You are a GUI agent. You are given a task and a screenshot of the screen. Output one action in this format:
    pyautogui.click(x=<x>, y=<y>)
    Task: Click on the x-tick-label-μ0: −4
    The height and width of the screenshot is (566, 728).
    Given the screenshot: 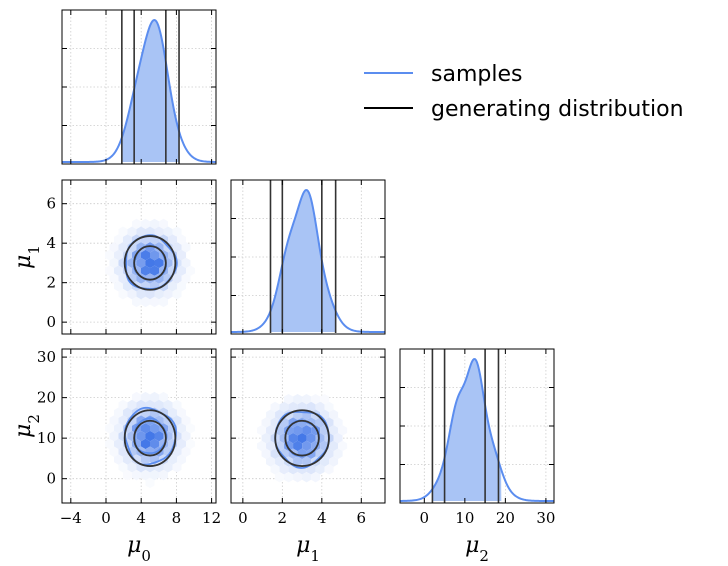 What is the action you would take?
    pyautogui.click(x=71, y=518)
    